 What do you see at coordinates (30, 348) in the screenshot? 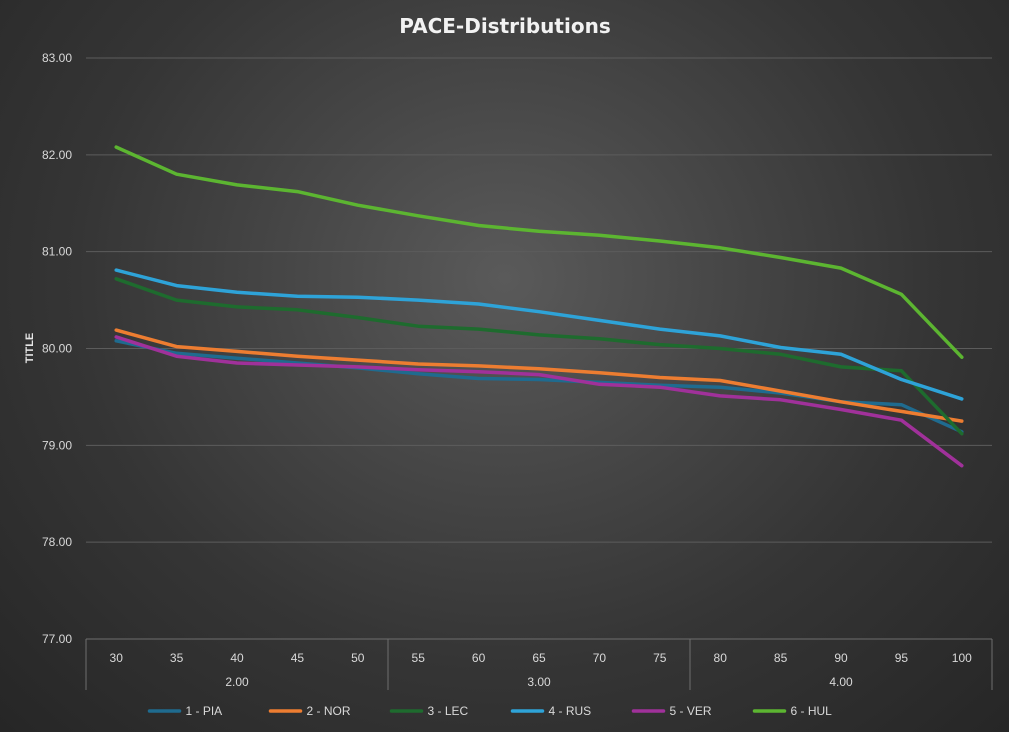
I see `y-axis-title: TITLE` at bounding box center [30, 348].